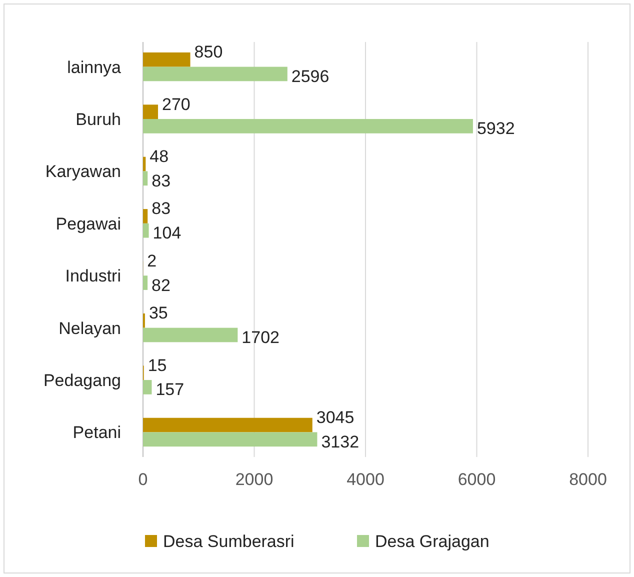  Describe the element at coordinates (310, 76) in the screenshot. I see `data-label: 2596` at that location.